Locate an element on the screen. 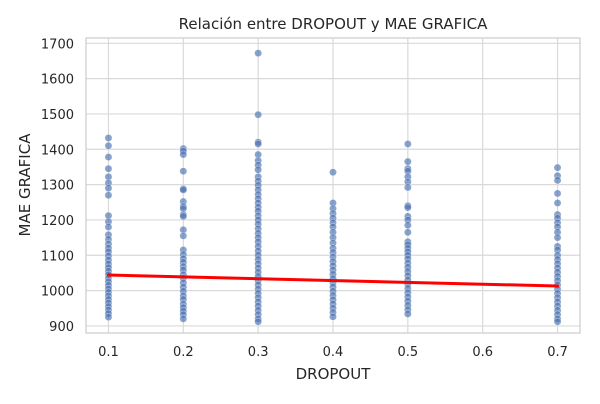 The width and height of the screenshot is (600, 404). y-tick-labels: 900 1000 1100 1200 1300 1400 1500 1600 1700 is located at coordinates (57, 186).